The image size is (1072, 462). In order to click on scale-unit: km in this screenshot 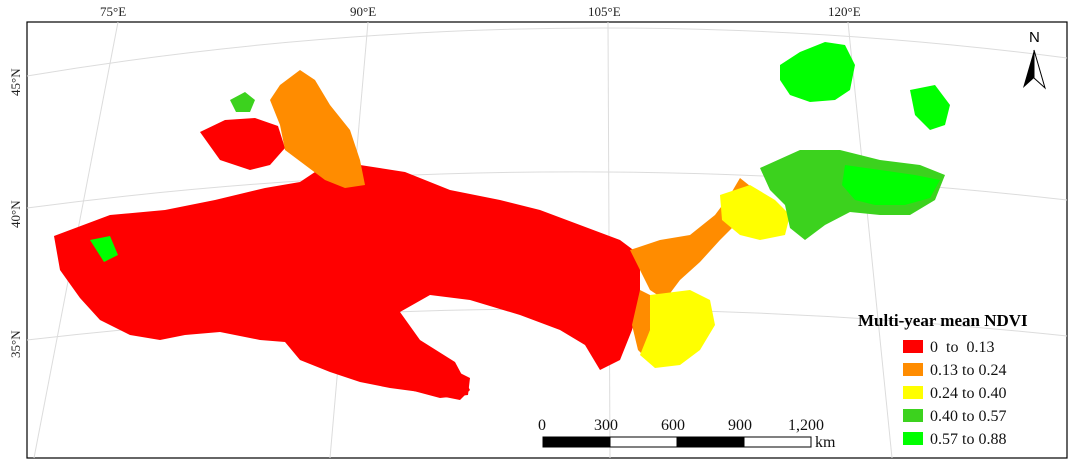, I will do `click(825, 442)`.